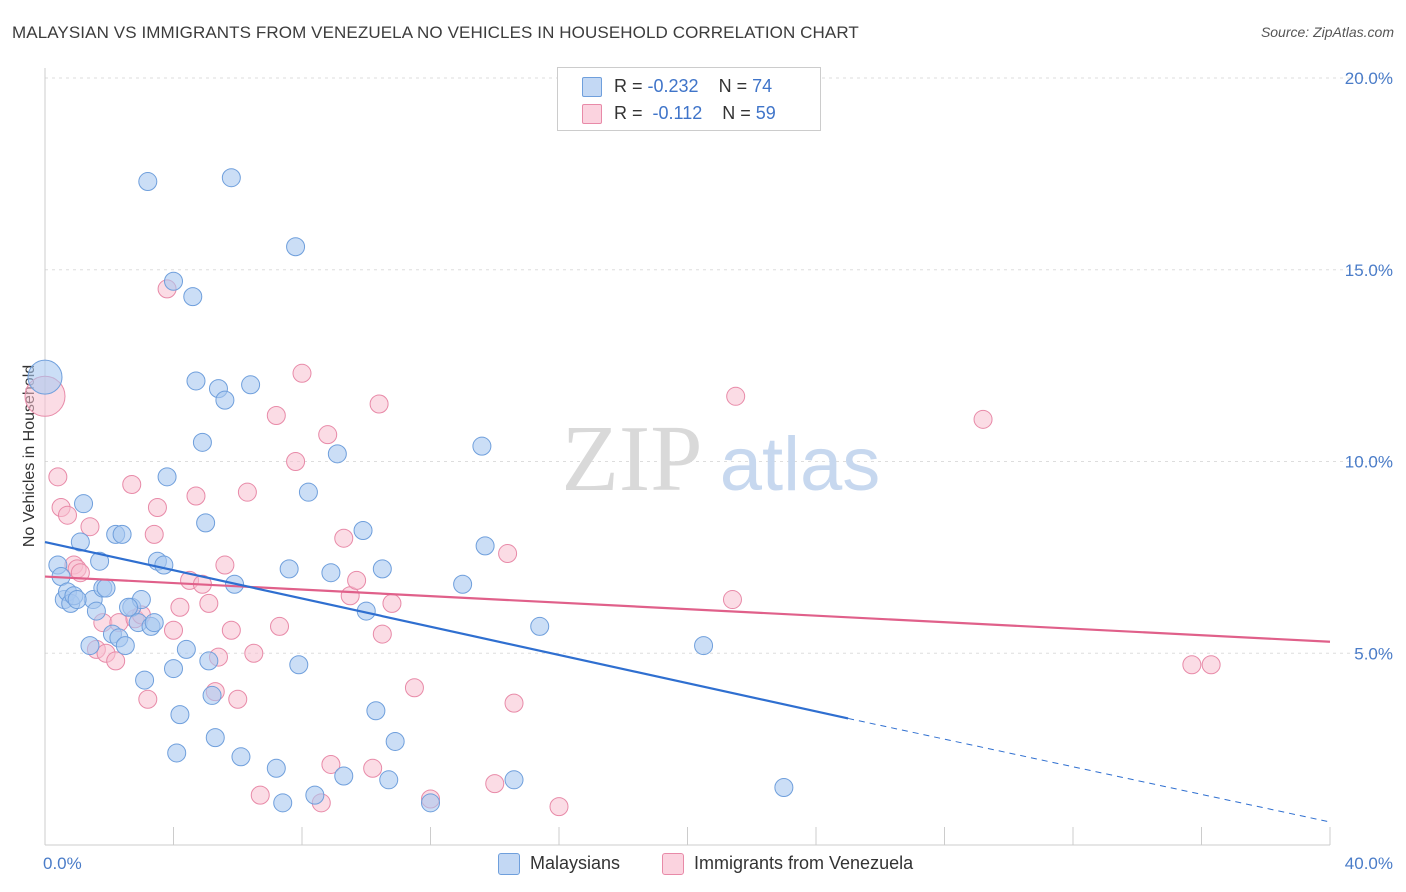  What do you see at coordinates (735, 86) in the screenshot?
I see `legend-n-label: N =` at bounding box center [735, 86].